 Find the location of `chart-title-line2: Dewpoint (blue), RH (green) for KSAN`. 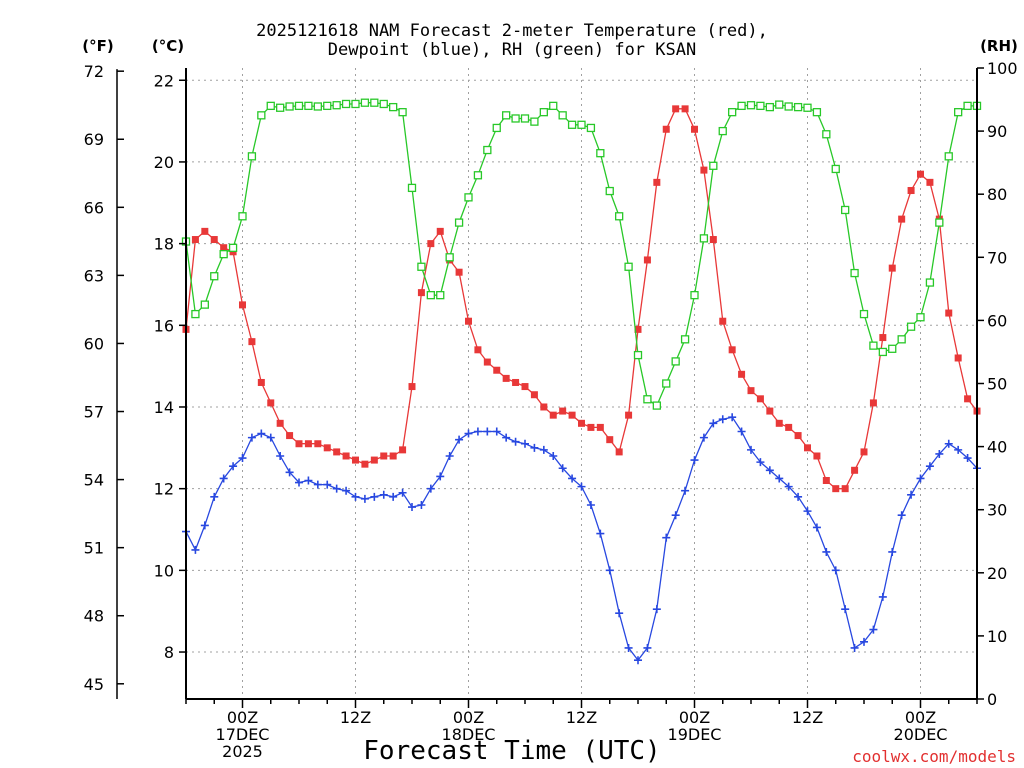

chart-title-line2: Dewpoint (blue), RH (green) for KSAN is located at coordinates (512, 50).